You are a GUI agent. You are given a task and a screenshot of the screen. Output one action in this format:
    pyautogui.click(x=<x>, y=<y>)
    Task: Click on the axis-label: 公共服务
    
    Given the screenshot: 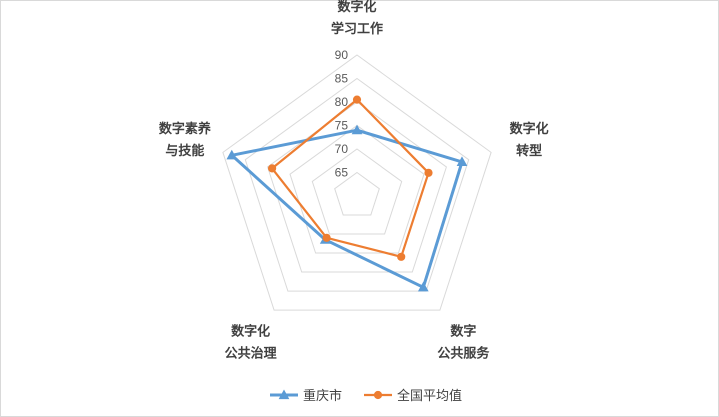 What is the action you would take?
    pyautogui.click(x=463, y=353)
    